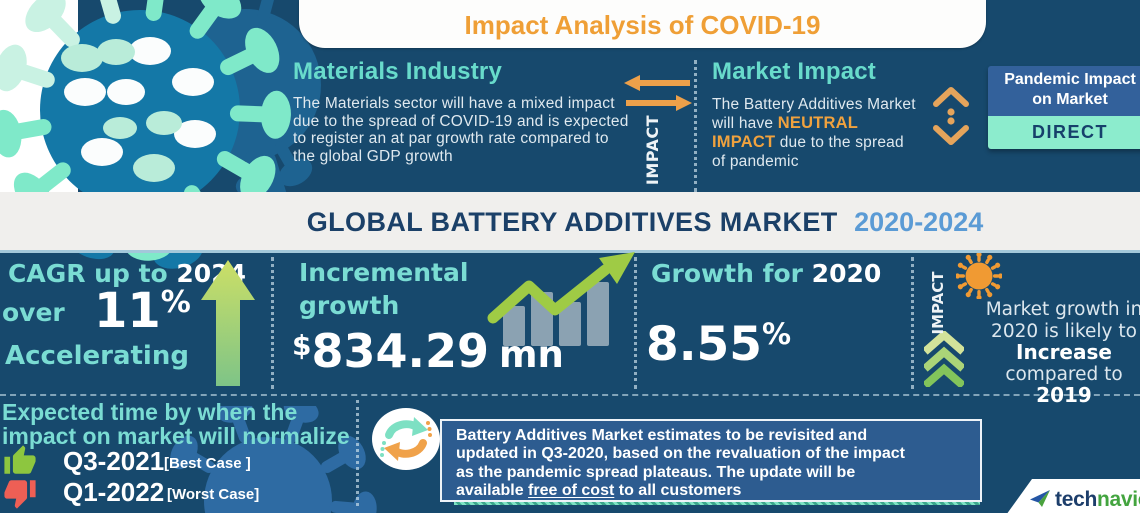 Image resolution: width=1140 pixels, height=529 pixels. I want to click on normalize-heading-line1: Expected time by when the, so click(150, 412).